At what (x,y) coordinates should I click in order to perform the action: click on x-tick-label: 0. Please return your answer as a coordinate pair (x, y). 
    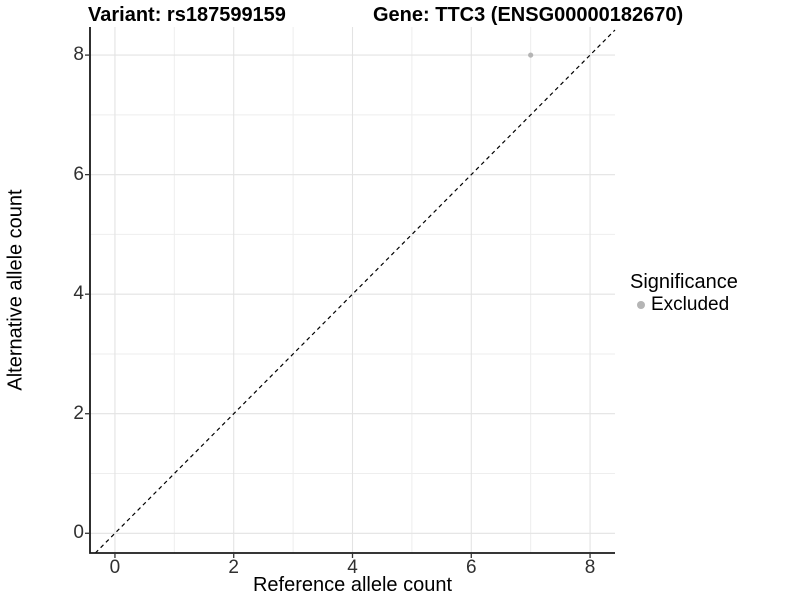
    Looking at the image, I should click on (115, 567).